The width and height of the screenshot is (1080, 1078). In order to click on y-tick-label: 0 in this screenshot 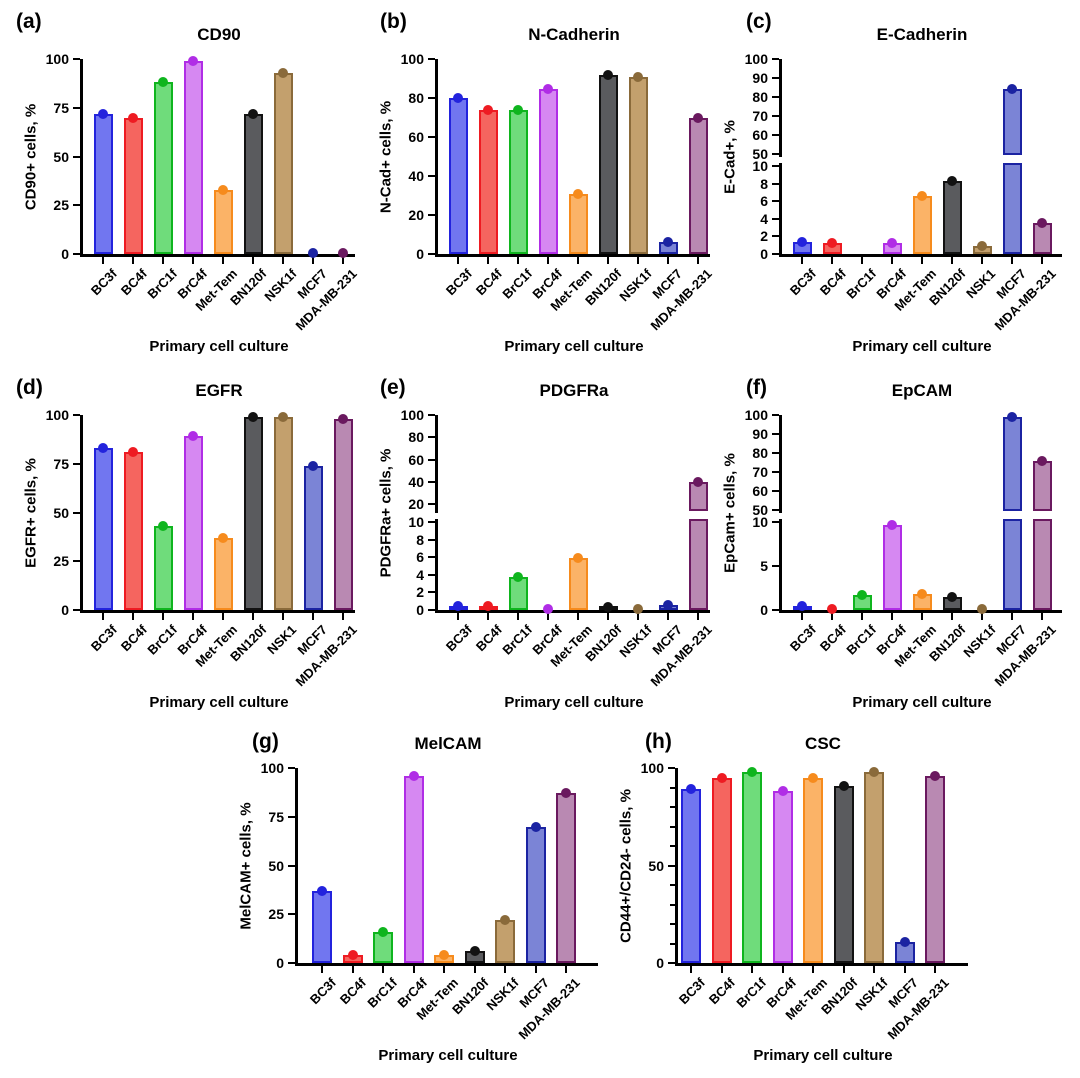, I will do `click(65, 254)`.